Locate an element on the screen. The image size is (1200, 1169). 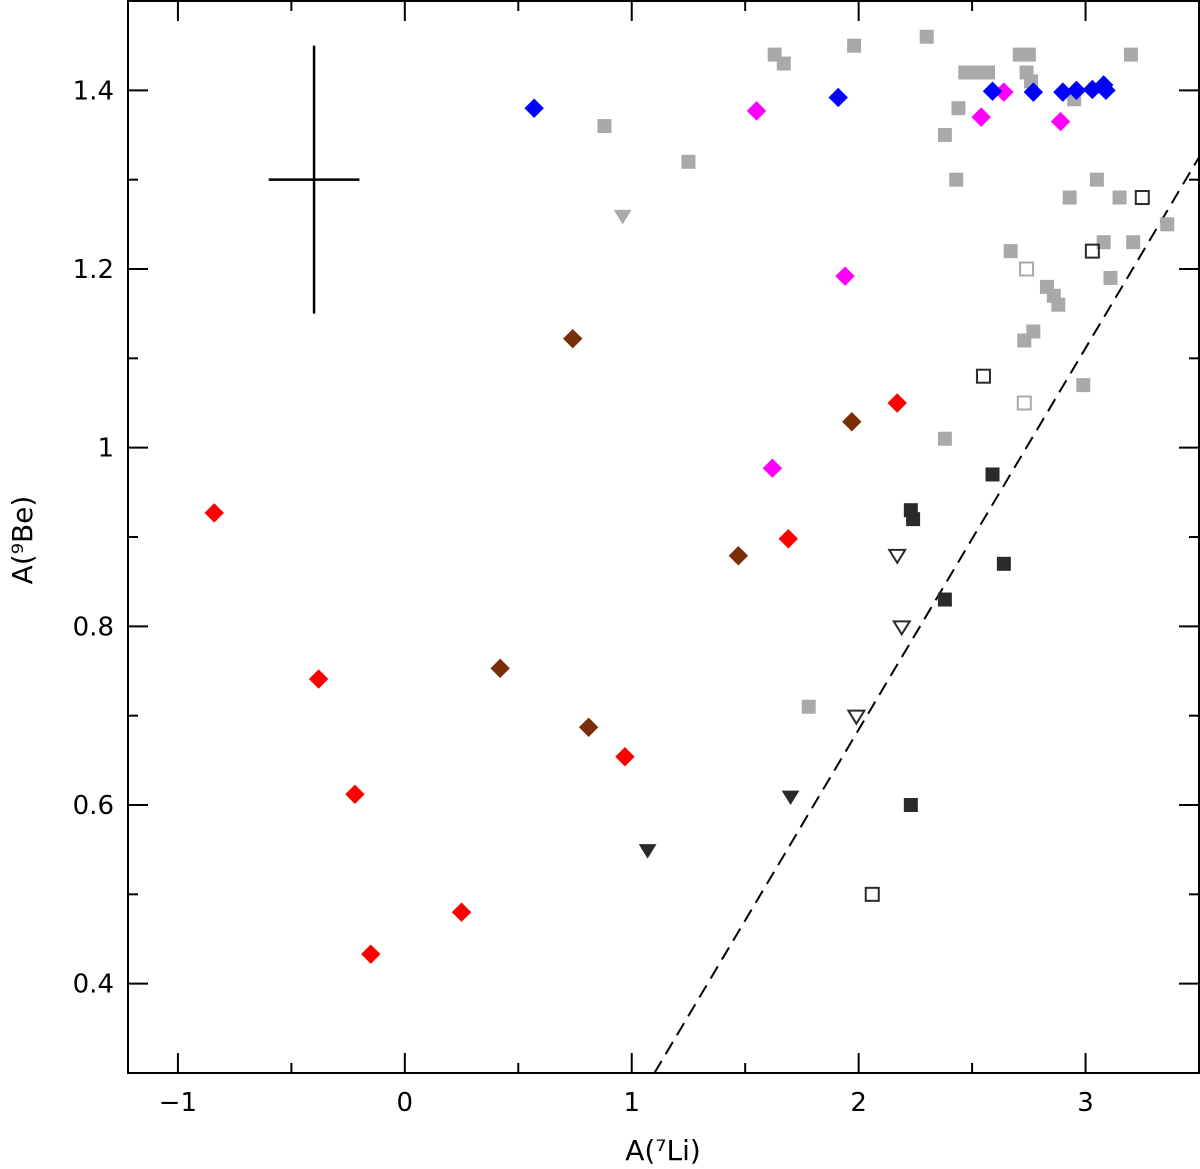
y-tick-label: 0.8 is located at coordinates (93, 627).